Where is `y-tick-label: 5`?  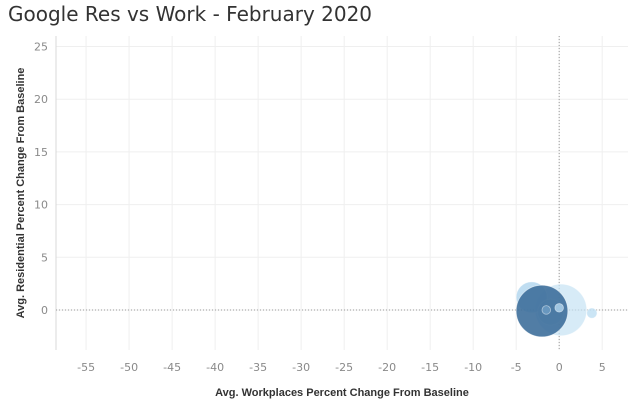 y-tick-label: 5 is located at coordinates (44, 257).